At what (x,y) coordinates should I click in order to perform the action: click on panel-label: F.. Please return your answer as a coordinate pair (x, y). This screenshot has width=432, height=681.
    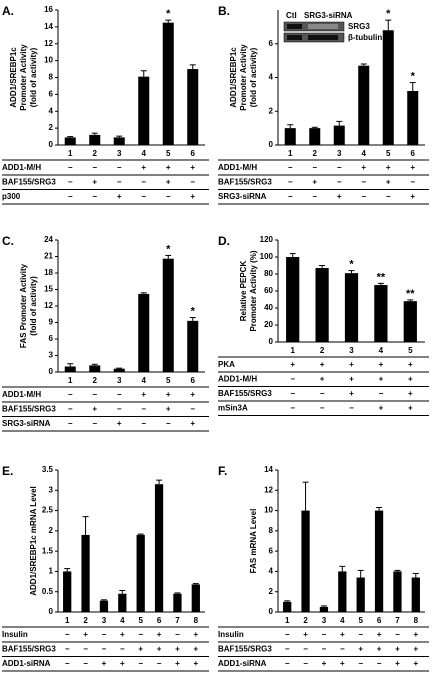
    Looking at the image, I should click on (222, 471).